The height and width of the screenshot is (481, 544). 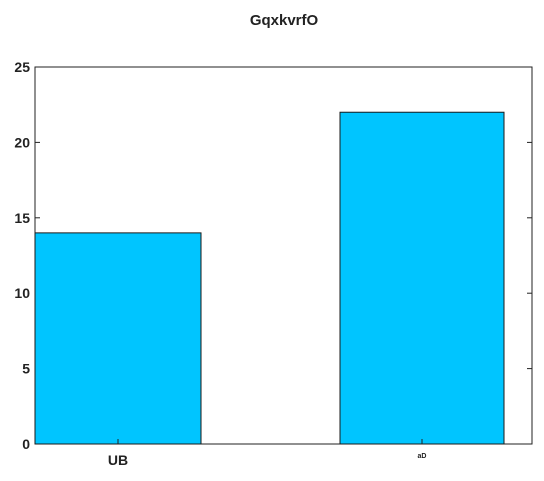 I want to click on y-tick-label: 20, so click(x=22, y=142).